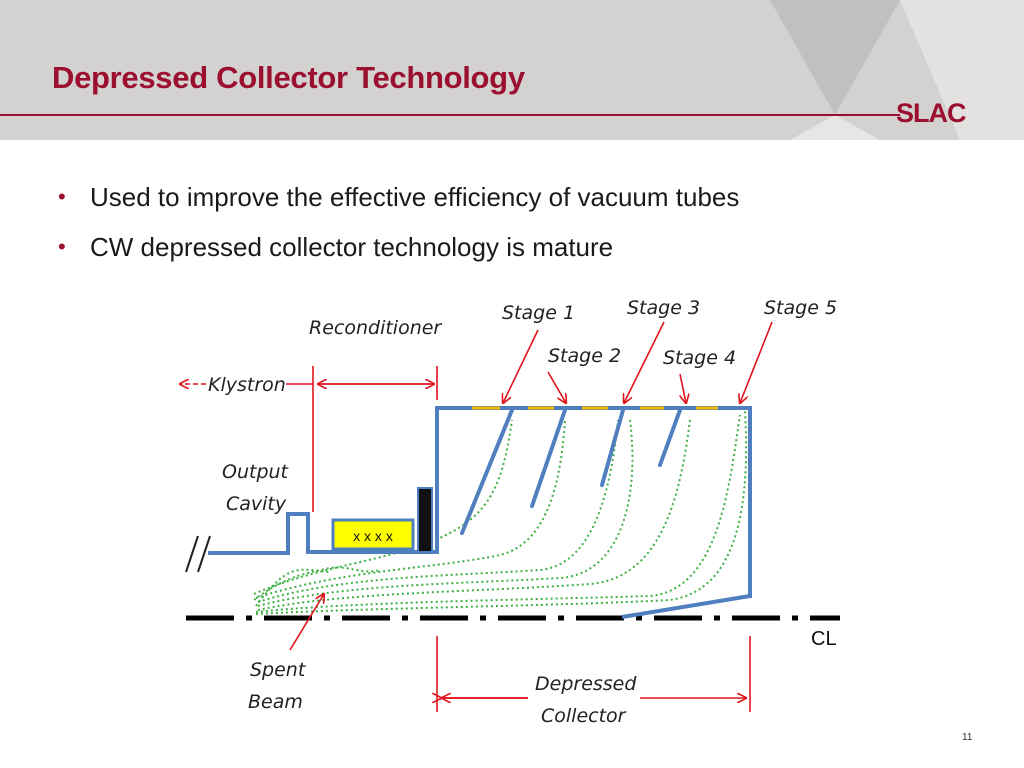  I want to click on reconditioner-label: Reconditioner, so click(375, 328).